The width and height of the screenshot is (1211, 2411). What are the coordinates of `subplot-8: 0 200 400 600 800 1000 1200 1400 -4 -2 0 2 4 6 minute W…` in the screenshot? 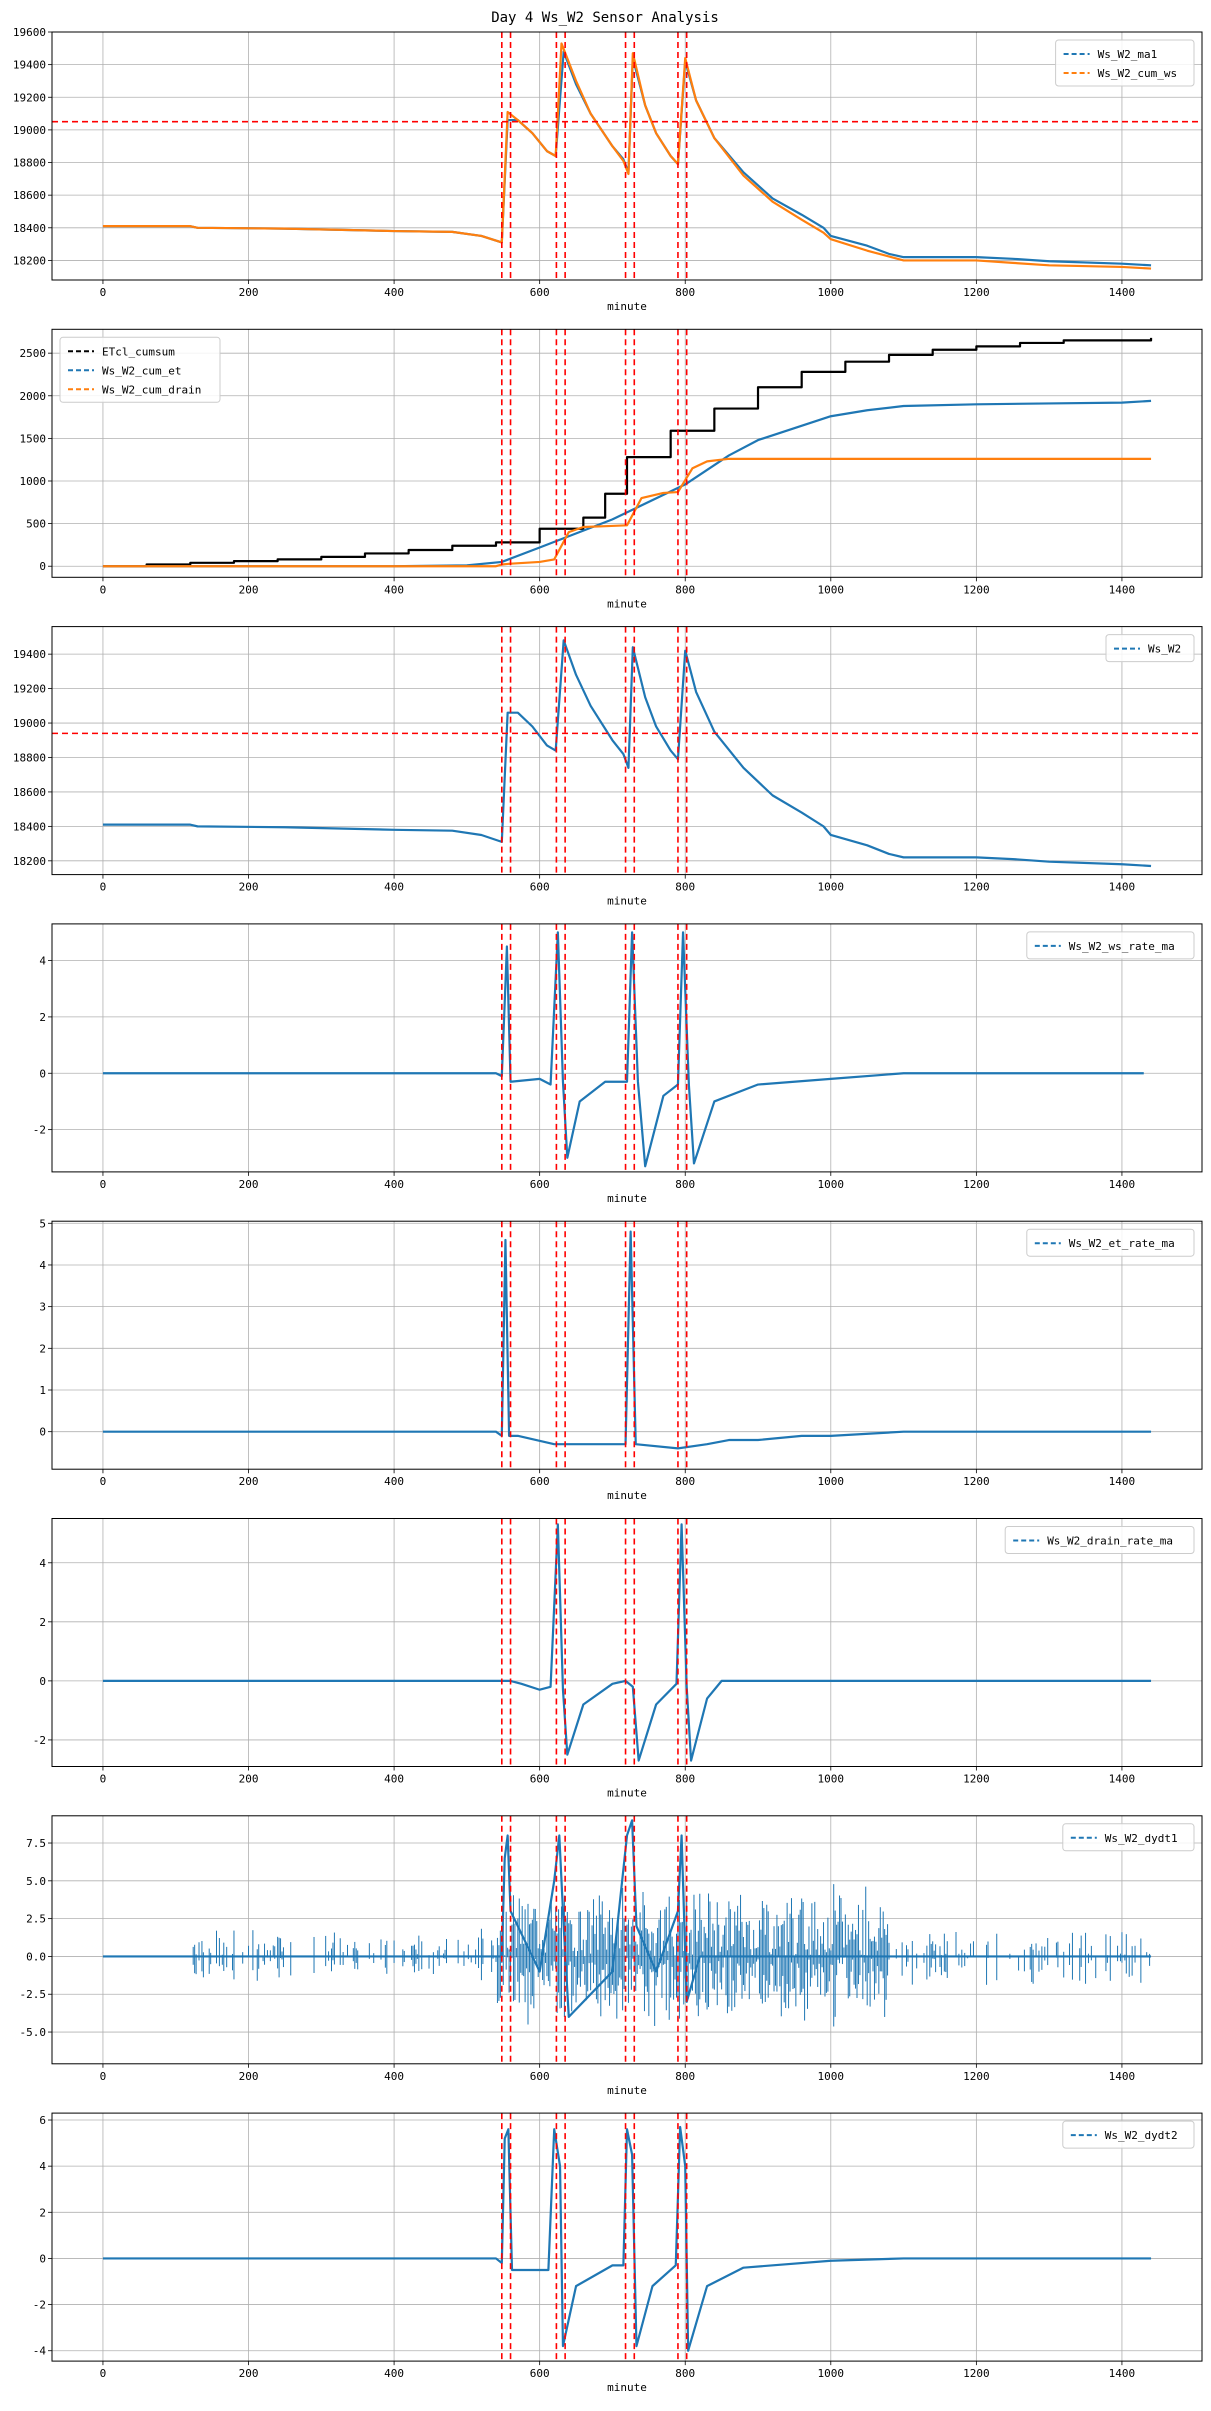 It's located at (618, 2253).